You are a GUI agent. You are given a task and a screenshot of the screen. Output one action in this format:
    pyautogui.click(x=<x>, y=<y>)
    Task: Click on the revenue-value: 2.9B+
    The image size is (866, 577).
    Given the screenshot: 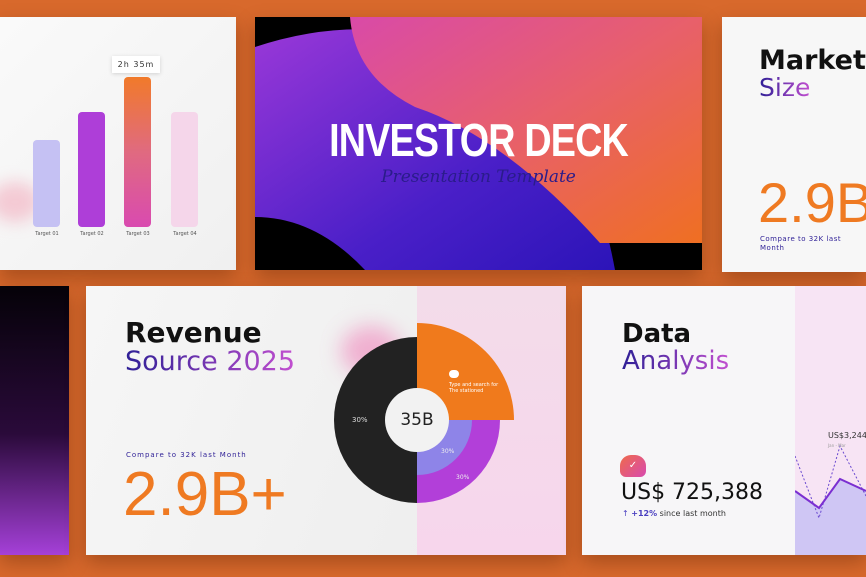 What is the action you would take?
    pyautogui.click(x=205, y=494)
    